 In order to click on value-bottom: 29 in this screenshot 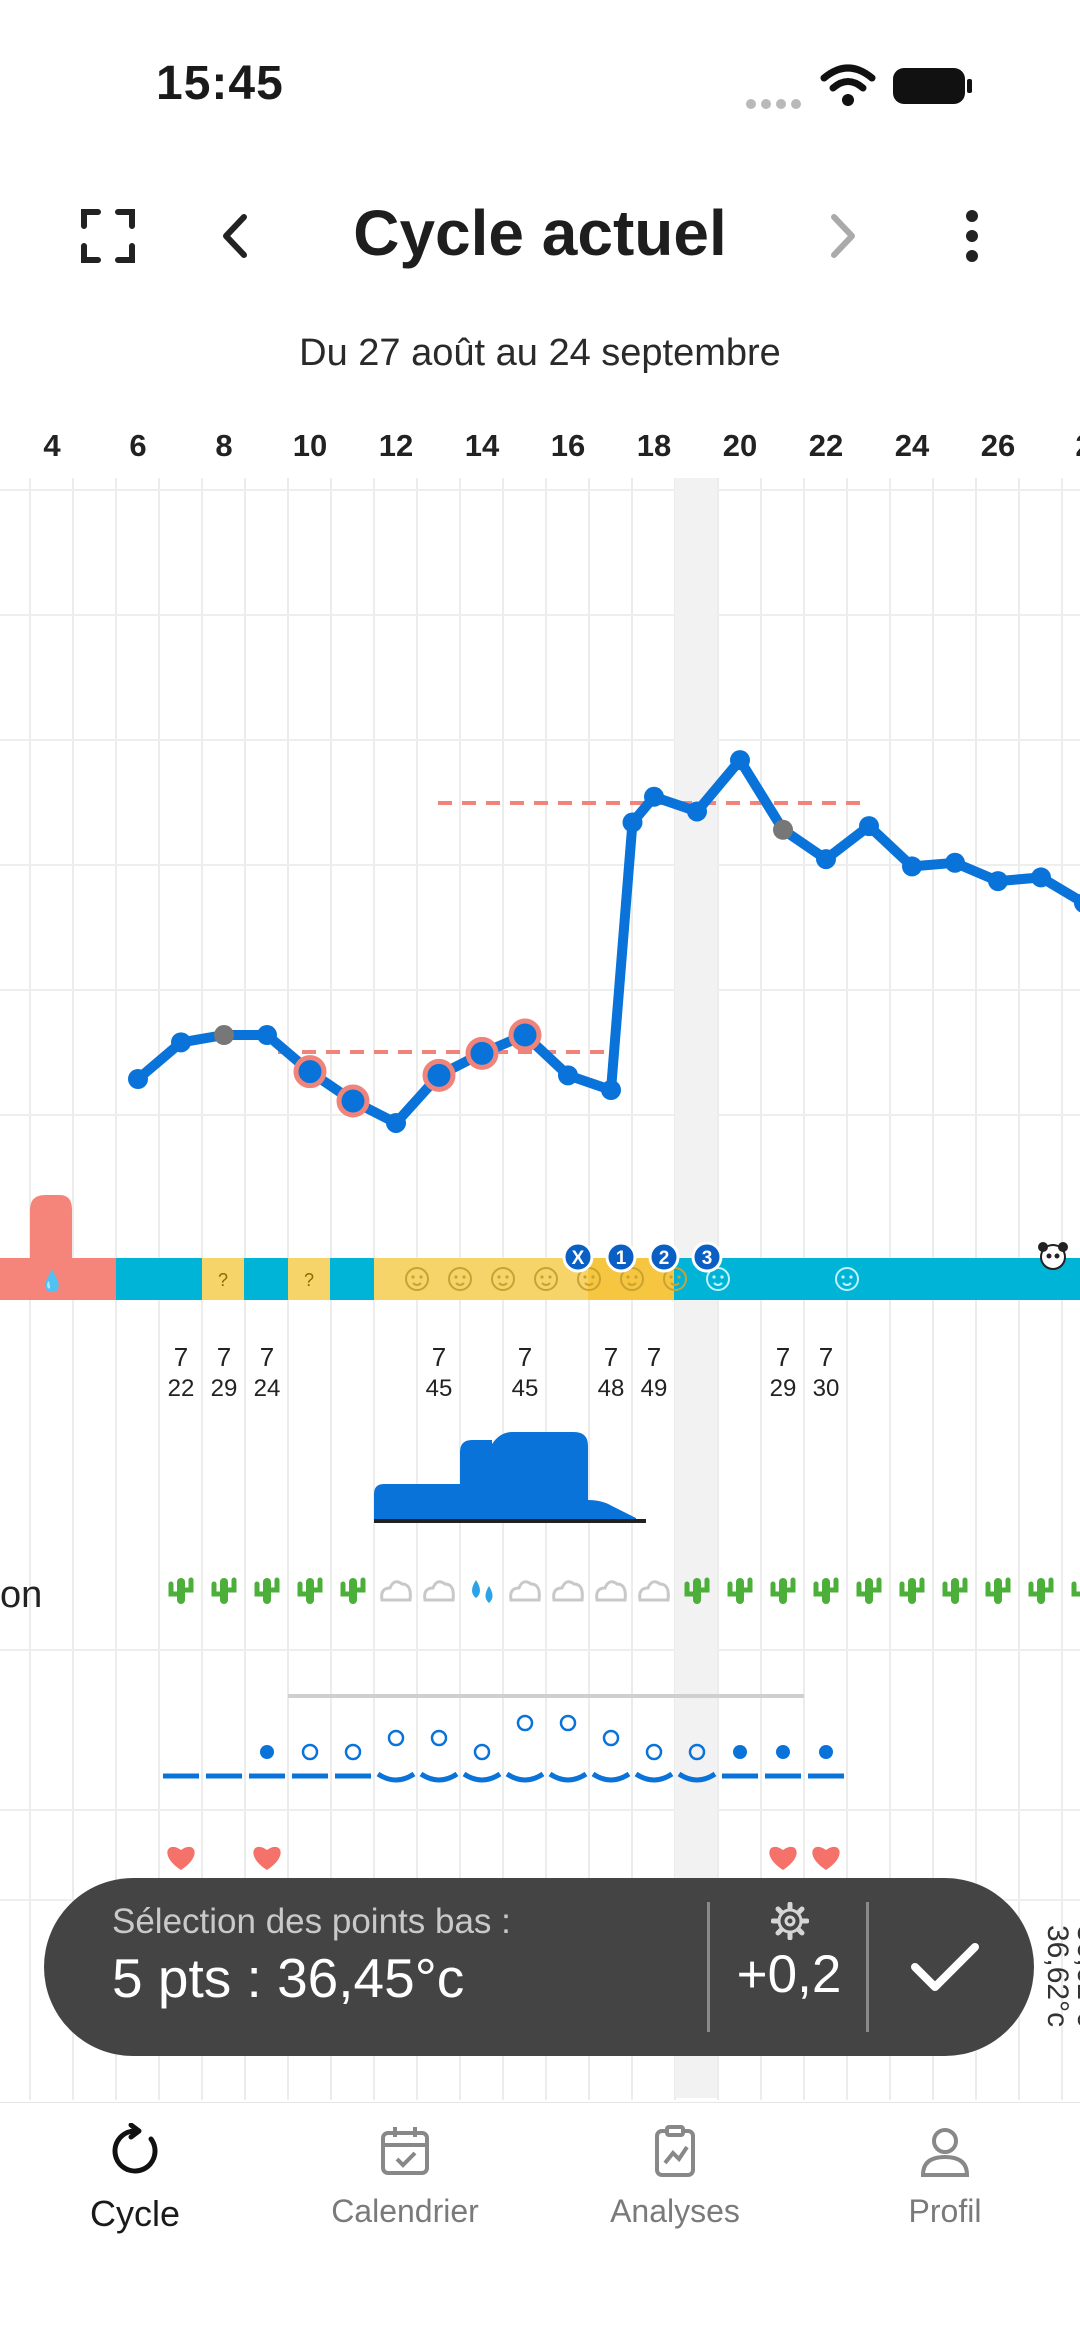, I will do `click(224, 1388)`.